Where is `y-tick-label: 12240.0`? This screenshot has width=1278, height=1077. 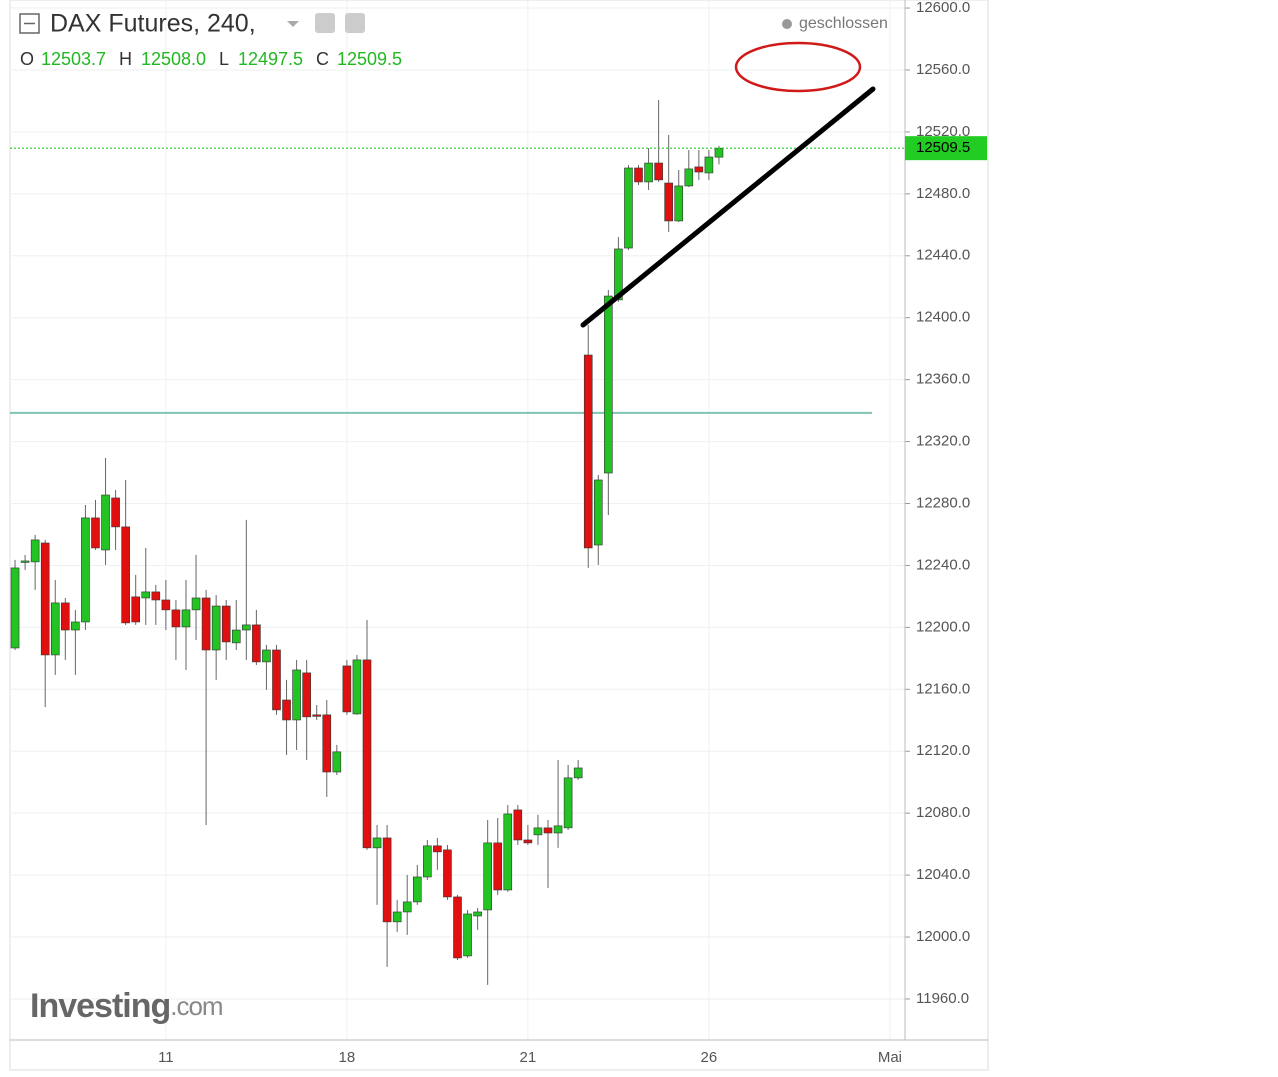 y-tick-label: 12240.0 is located at coordinates (943, 564).